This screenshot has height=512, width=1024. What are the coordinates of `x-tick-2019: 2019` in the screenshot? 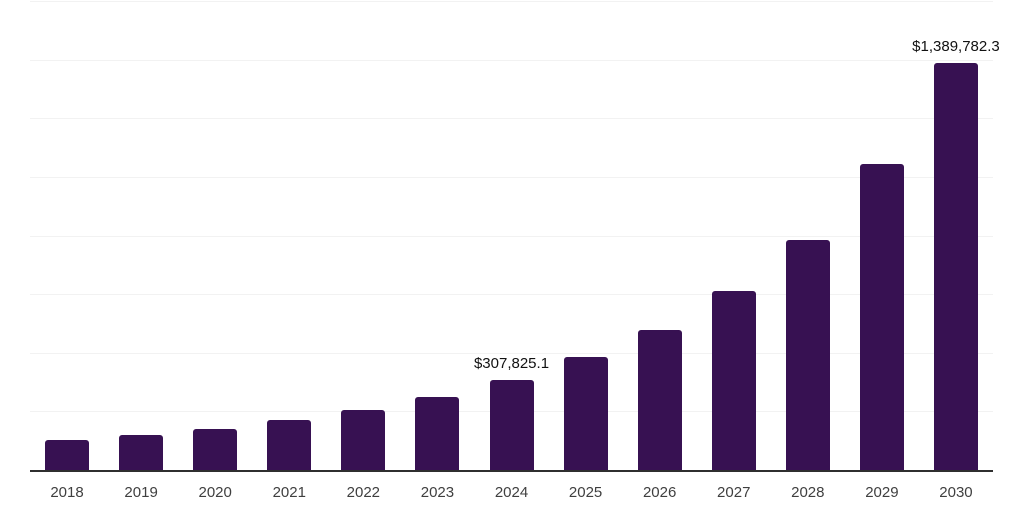 It's located at (141, 492).